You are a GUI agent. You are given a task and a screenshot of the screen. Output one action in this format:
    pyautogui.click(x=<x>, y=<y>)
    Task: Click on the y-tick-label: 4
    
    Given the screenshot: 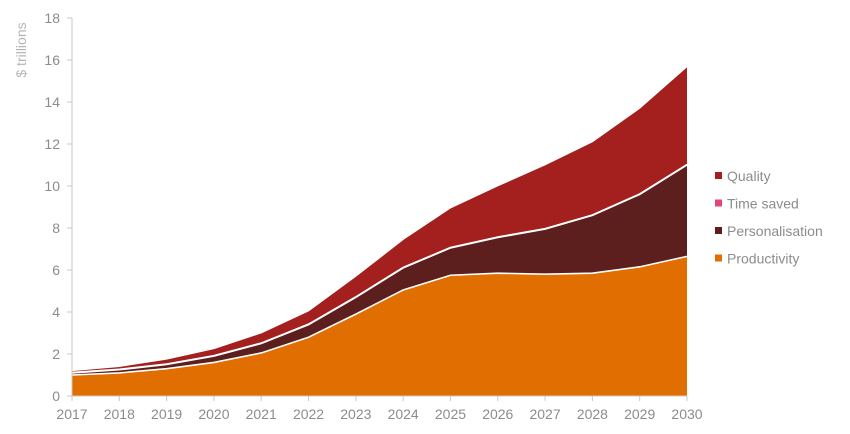 What is the action you would take?
    pyautogui.click(x=56, y=312)
    